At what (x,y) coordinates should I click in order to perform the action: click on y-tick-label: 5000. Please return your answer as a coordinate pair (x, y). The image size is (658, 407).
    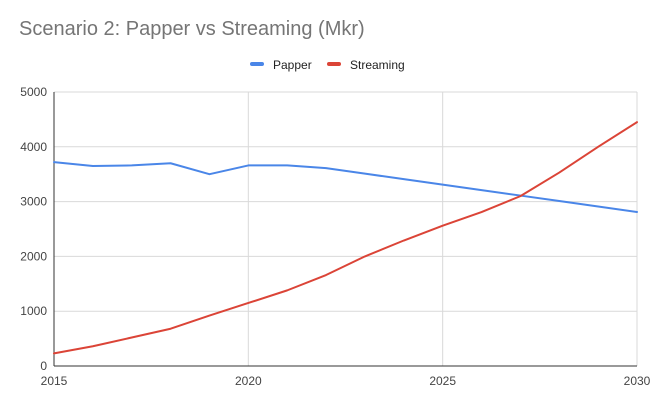
    Looking at the image, I should click on (33, 92).